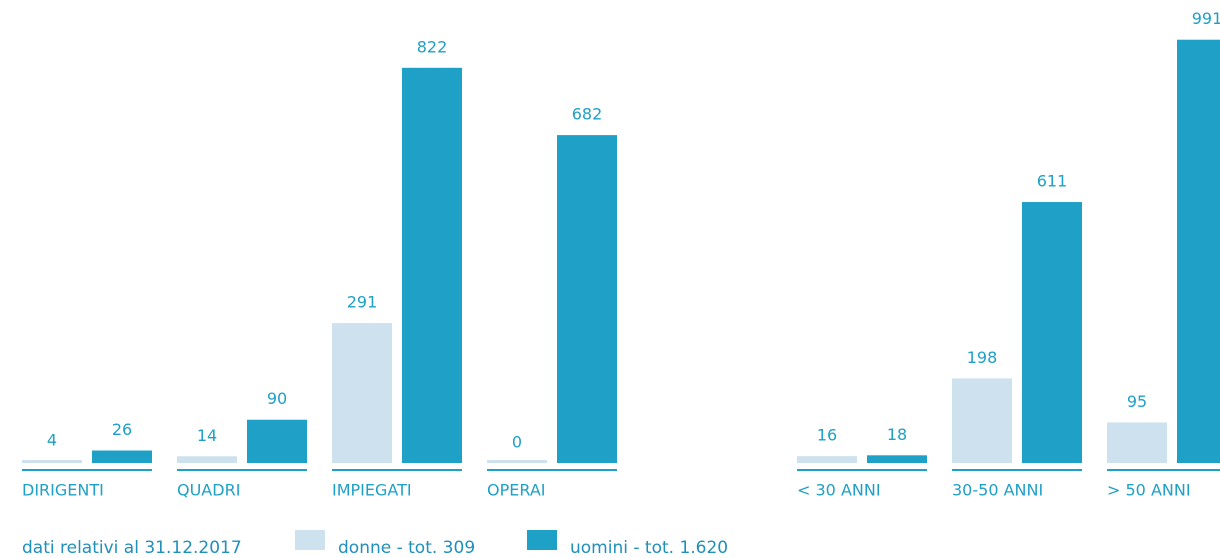 Image resolution: width=1220 pixels, height=558 pixels. I want to click on x-tick-label: IMPIEGATI, so click(372, 490).